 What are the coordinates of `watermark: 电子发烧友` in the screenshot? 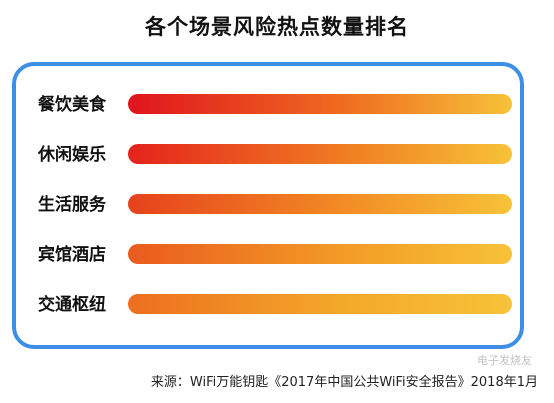 It's located at (504, 360).